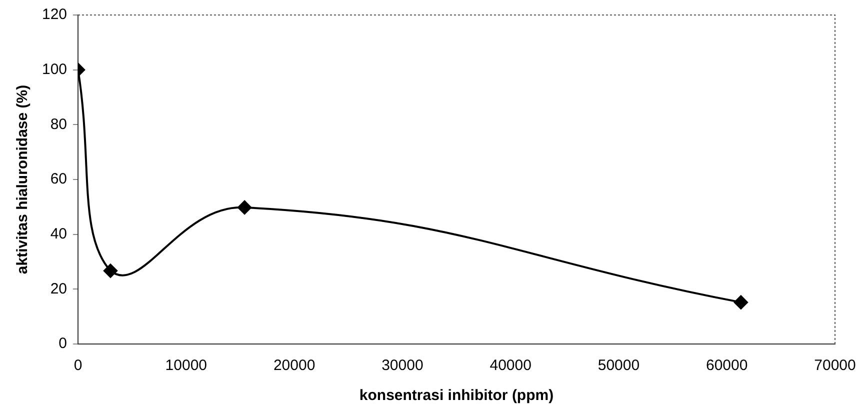 This screenshot has width=865, height=417. Describe the element at coordinates (727, 365) in the screenshot. I see `x-tick-label: 60000` at that location.